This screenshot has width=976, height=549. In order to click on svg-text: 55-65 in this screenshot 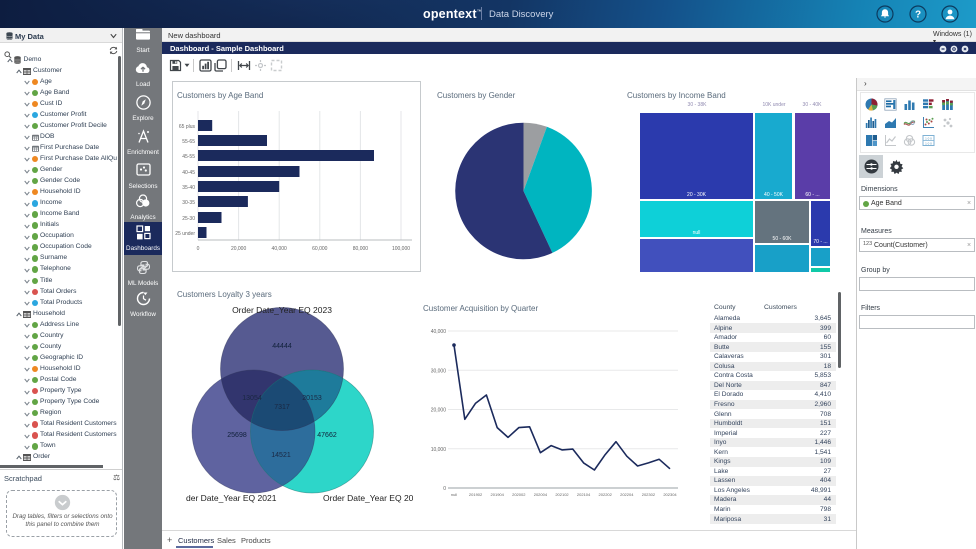, I will do `click(188, 142)`.